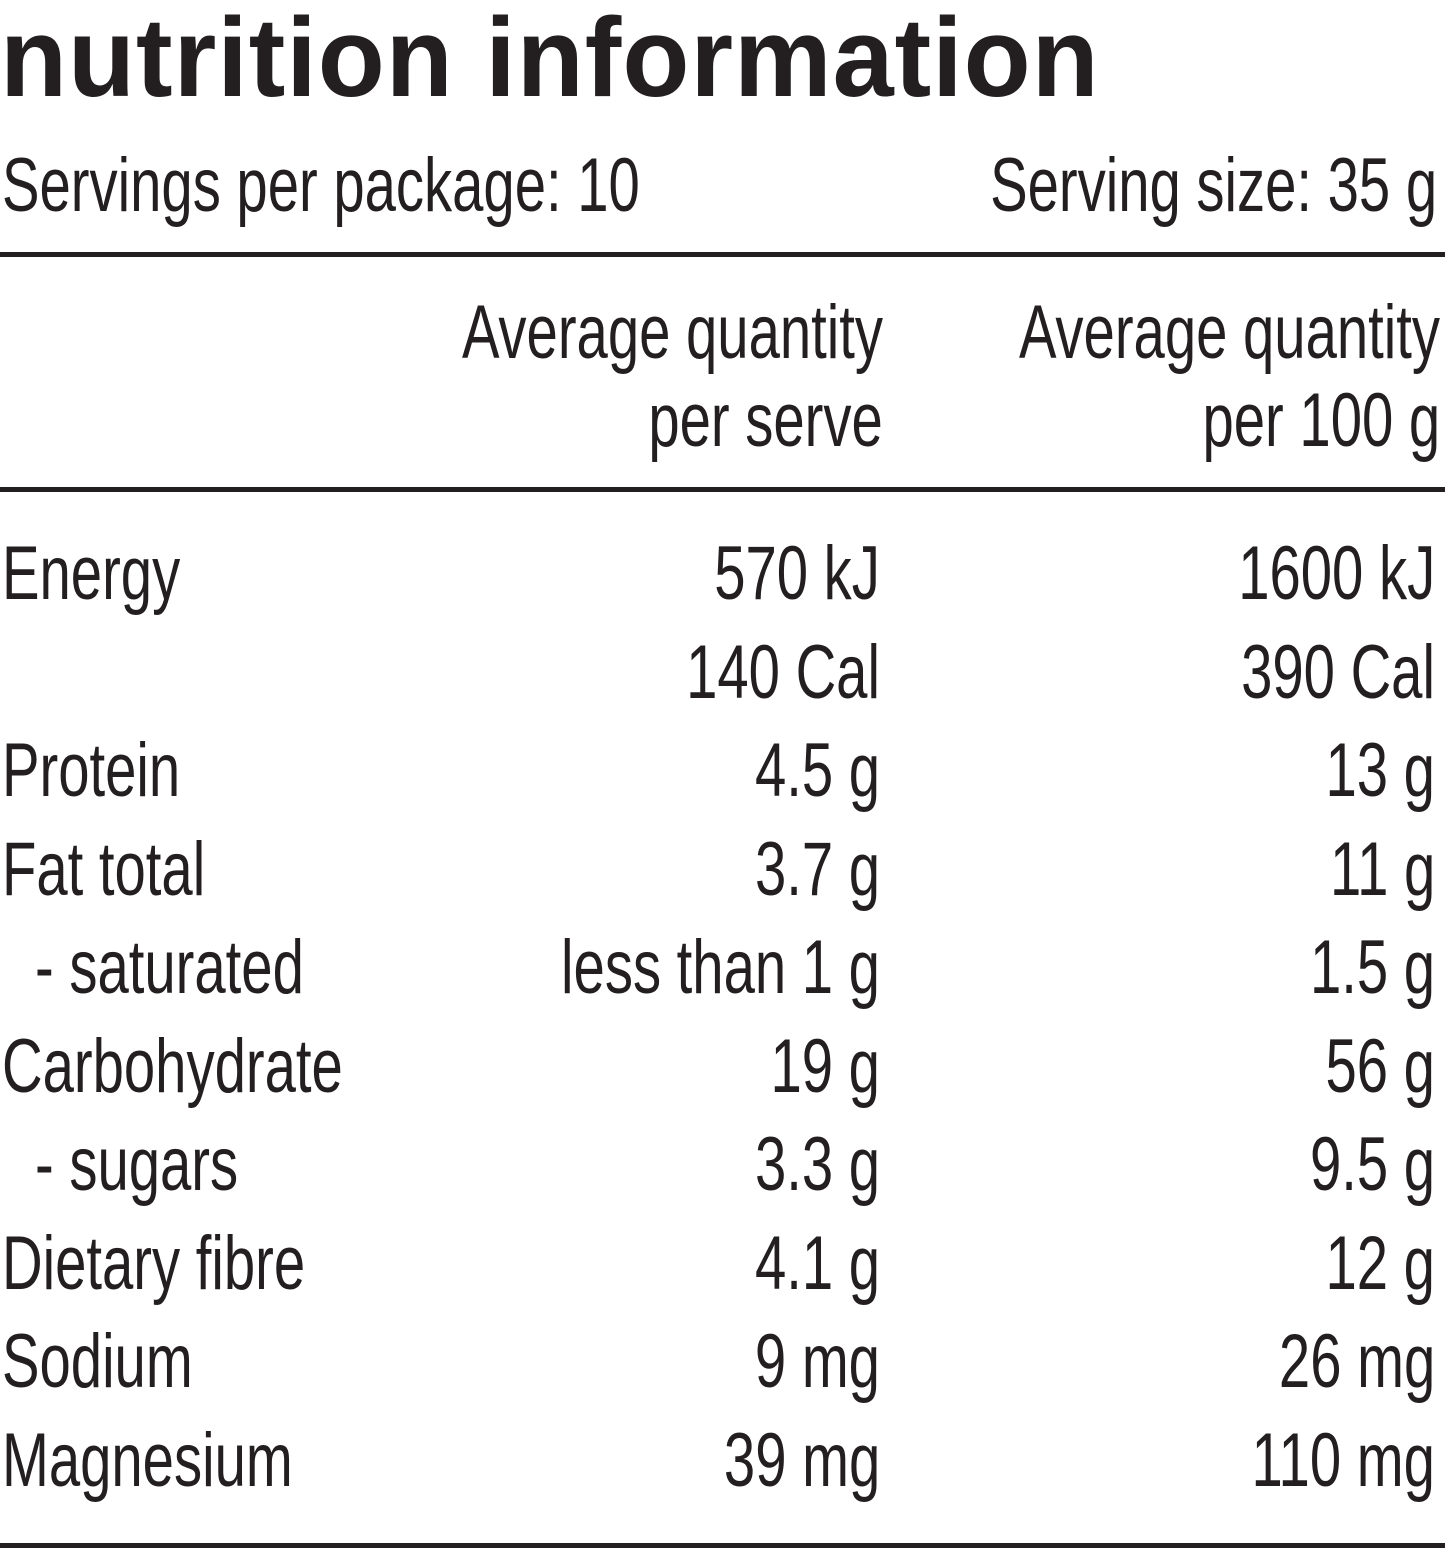 Image resolution: width=1445 pixels, height=1551 pixels. Describe the element at coordinates (817, 770) in the screenshot. I see `per-serve-value-text: 4.5 g` at that location.